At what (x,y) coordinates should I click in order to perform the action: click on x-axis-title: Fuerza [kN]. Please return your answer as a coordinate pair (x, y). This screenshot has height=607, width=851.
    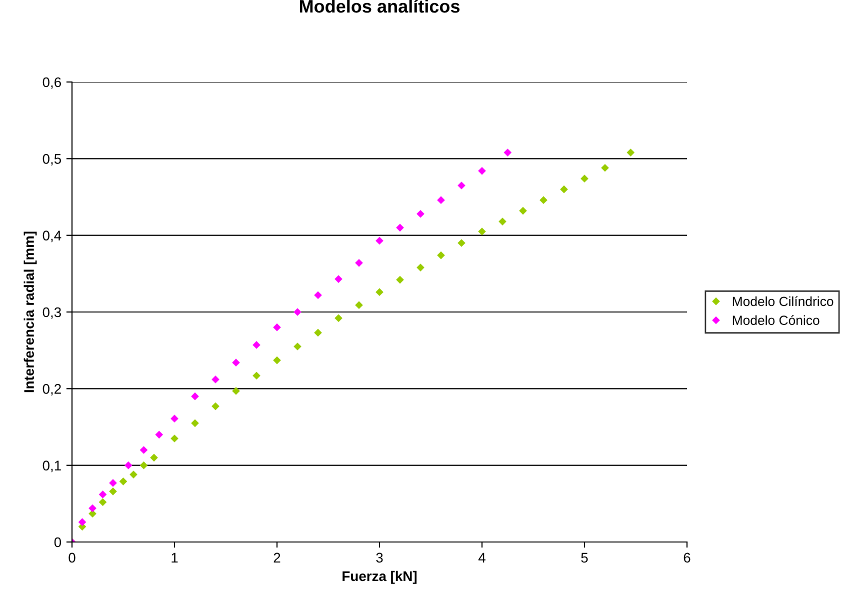
    Looking at the image, I should click on (379, 577).